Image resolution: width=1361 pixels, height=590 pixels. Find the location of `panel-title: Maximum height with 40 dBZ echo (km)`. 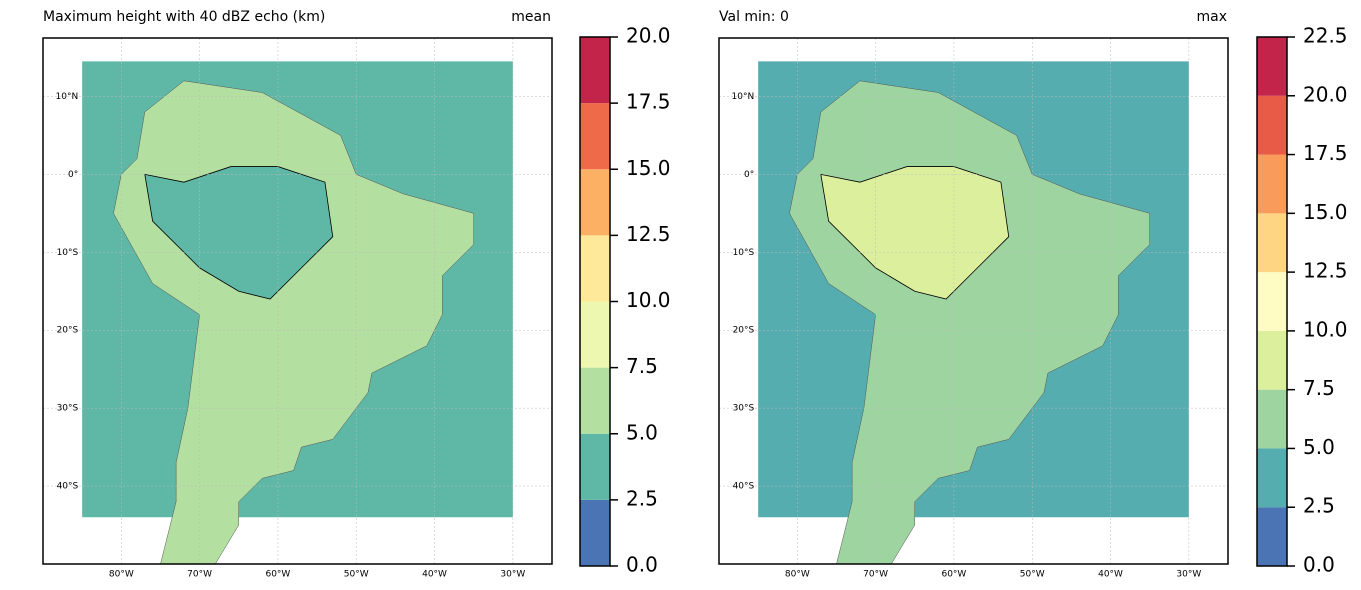

panel-title: Maximum height with 40 dBZ echo (km) is located at coordinates (184, 17).